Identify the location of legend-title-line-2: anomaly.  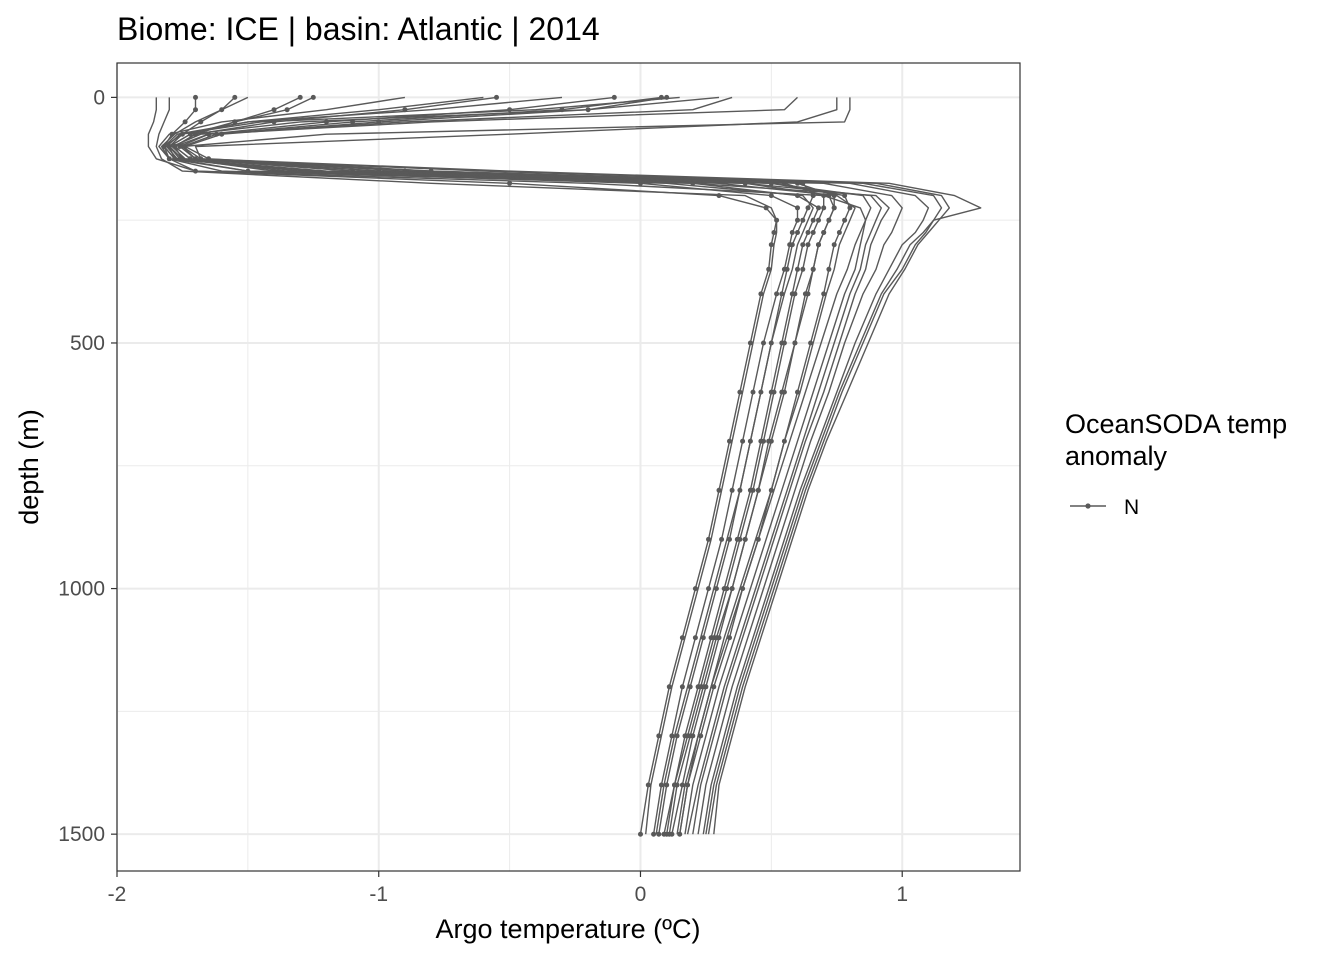
(1116, 456).